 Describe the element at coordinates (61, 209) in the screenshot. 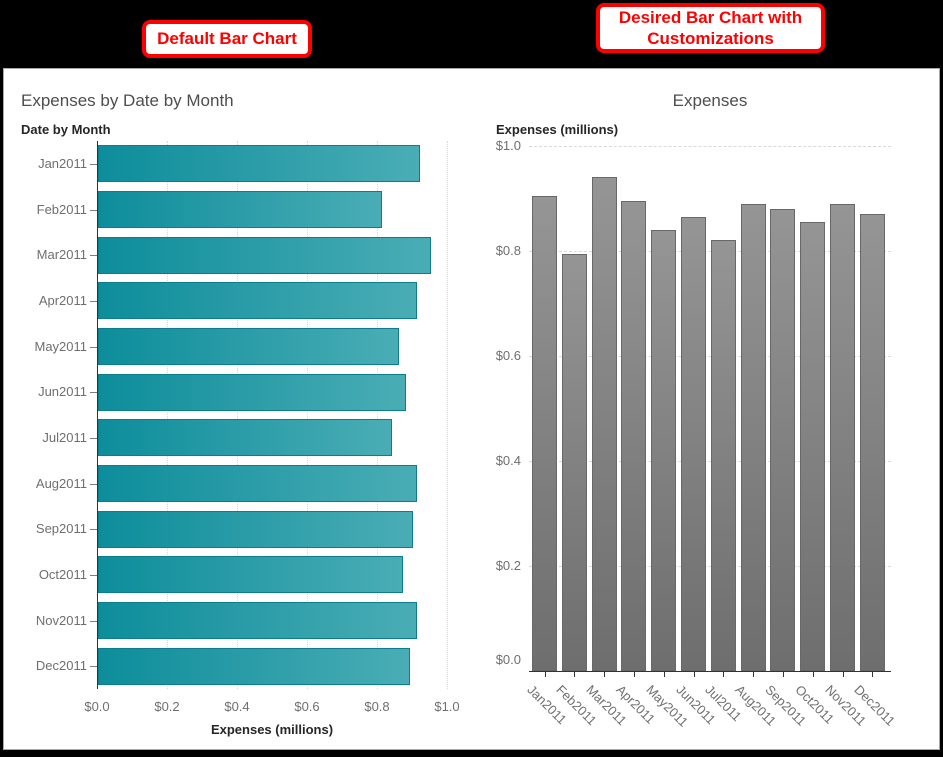

I see `category-tick-label: Feb2011` at that location.